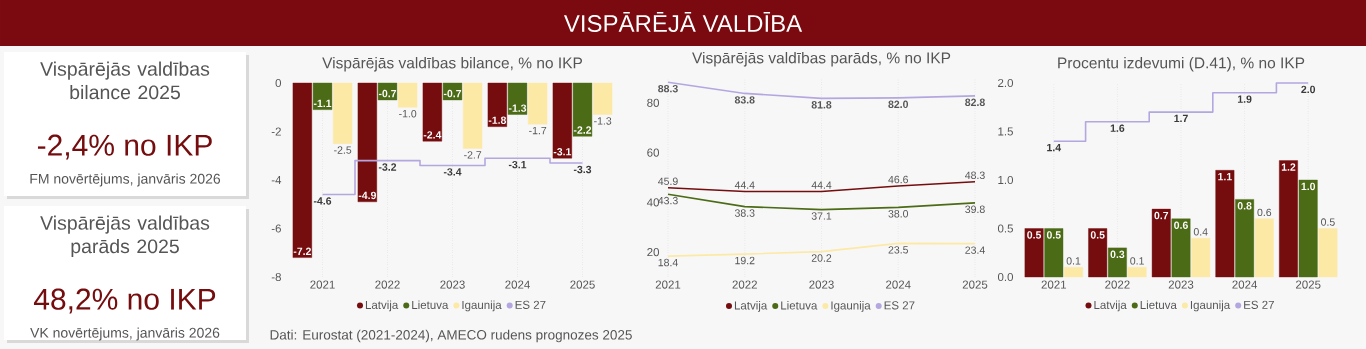  Describe the element at coordinates (668, 88) in the screenshot. I see `data-label: 88.3` at that location.